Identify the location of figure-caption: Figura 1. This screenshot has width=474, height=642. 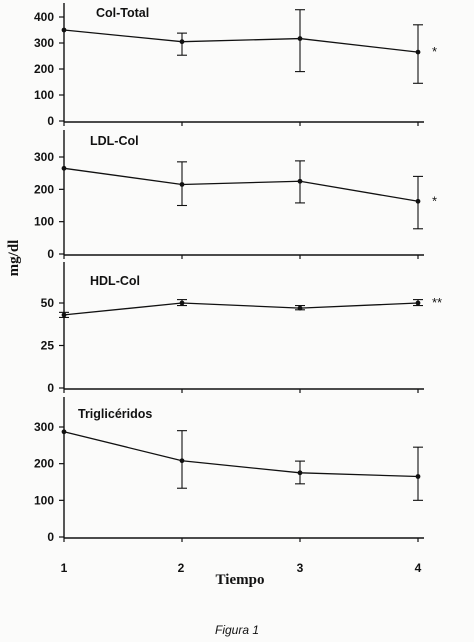
(237, 630).